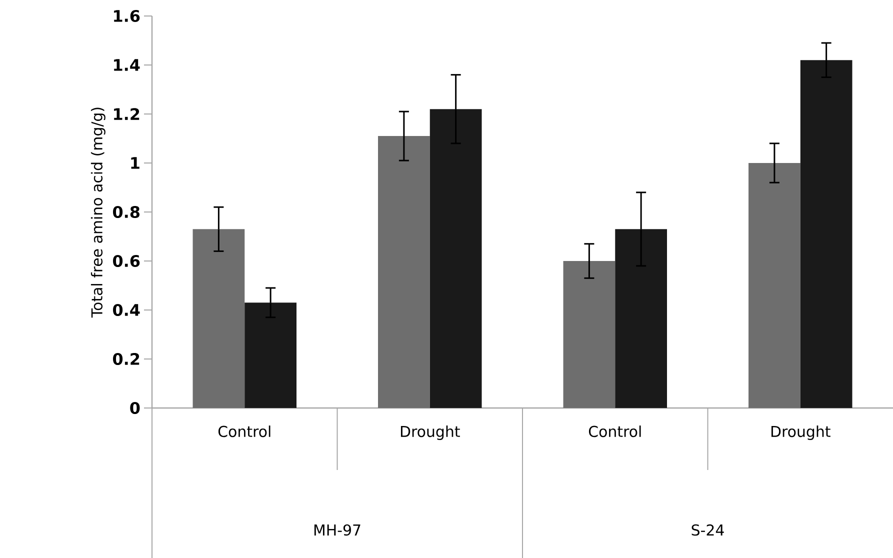 The image size is (893, 558). I want to click on y-tick-label: 0, so click(135, 408).